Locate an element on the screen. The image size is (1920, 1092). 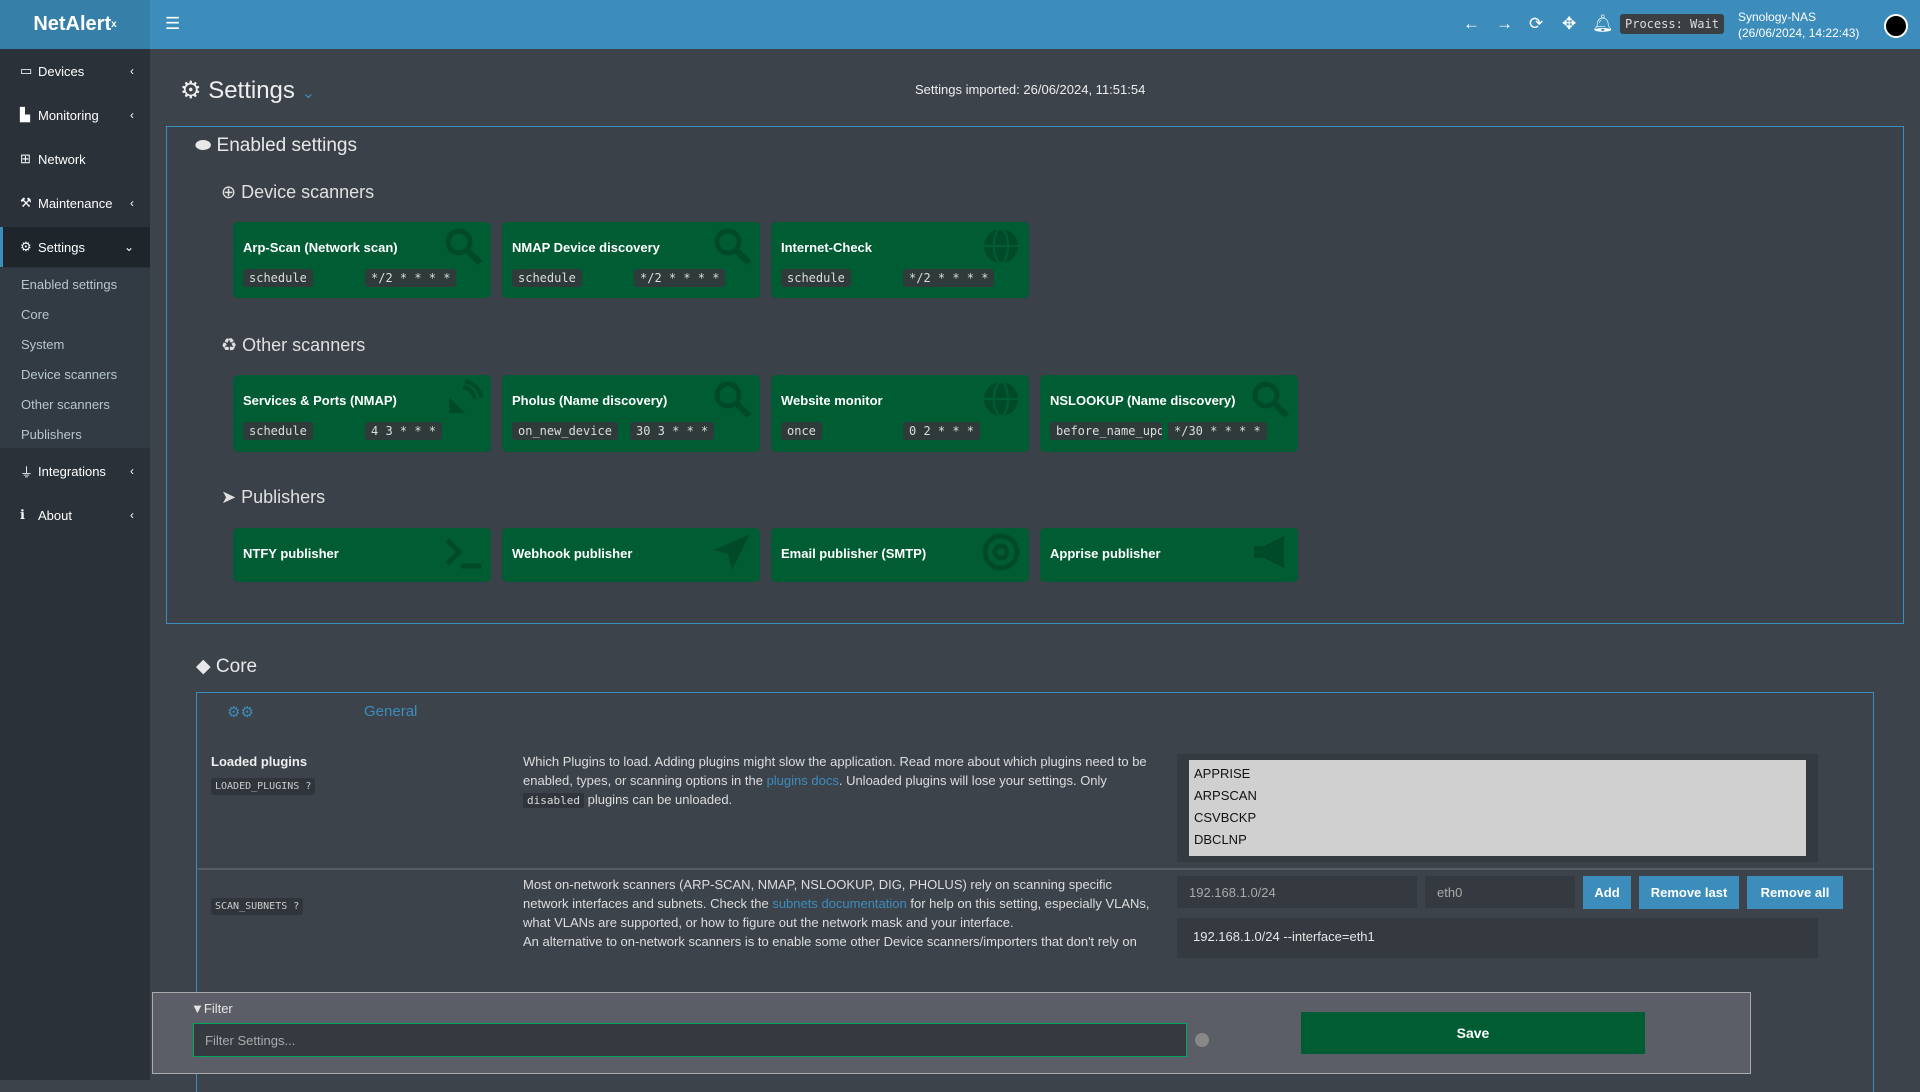
sidebar-item-integrations: ⏚ Integrations ‹ is located at coordinates (75, 471).